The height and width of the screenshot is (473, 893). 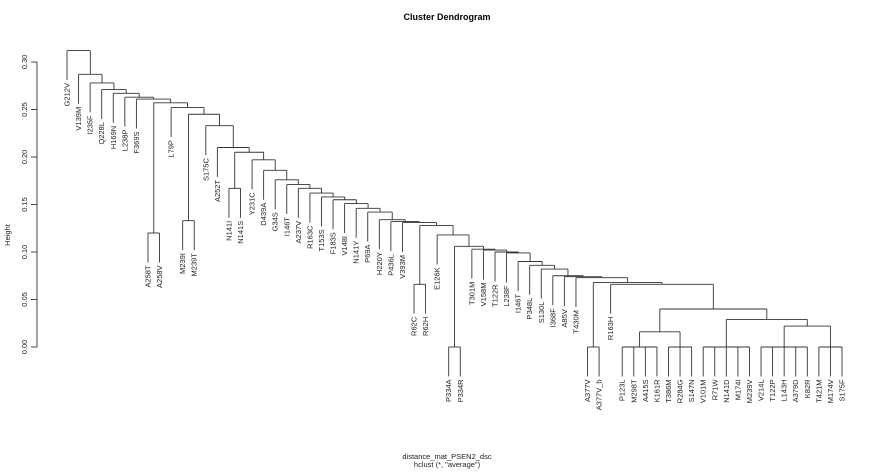 I want to click on y-axis-label: Height, so click(x=7, y=234).